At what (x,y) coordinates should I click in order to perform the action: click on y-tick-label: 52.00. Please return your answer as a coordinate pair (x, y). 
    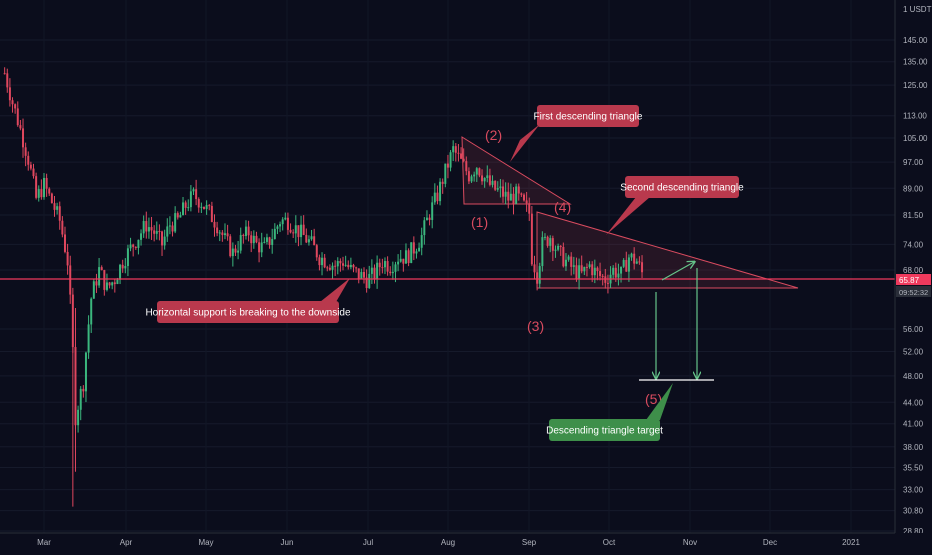
    Looking at the image, I should click on (913, 352).